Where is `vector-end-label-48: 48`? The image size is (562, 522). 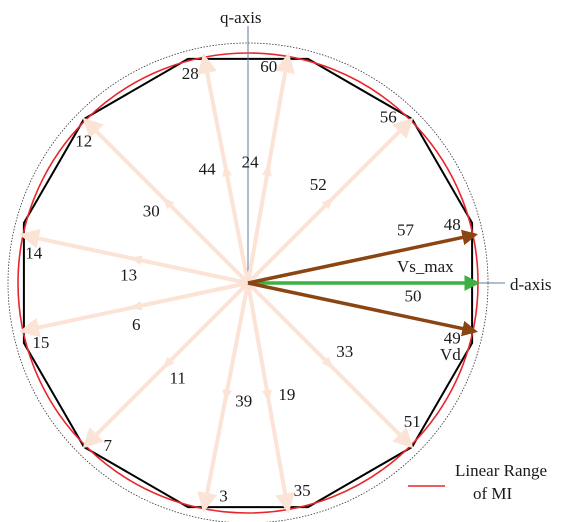
vector-end-label-48: 48 is located at coordinates (452, 224).